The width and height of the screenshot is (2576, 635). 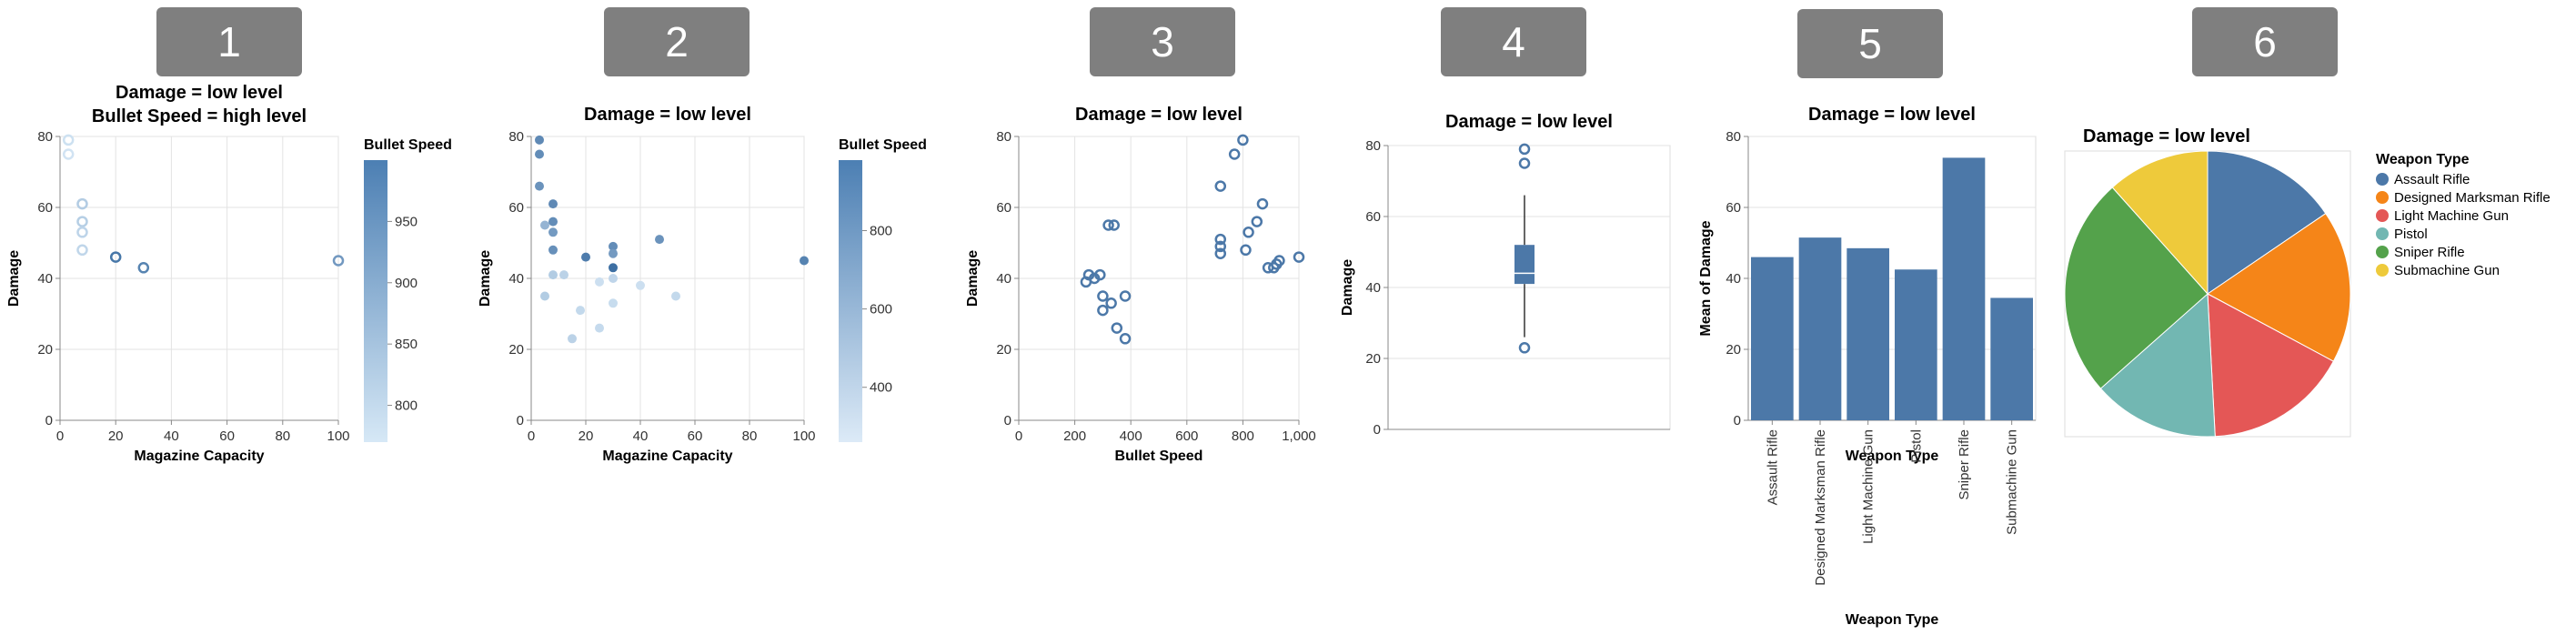 I want to click on p1-legend-title: Bullet Speed, so click(x=408, y=145).